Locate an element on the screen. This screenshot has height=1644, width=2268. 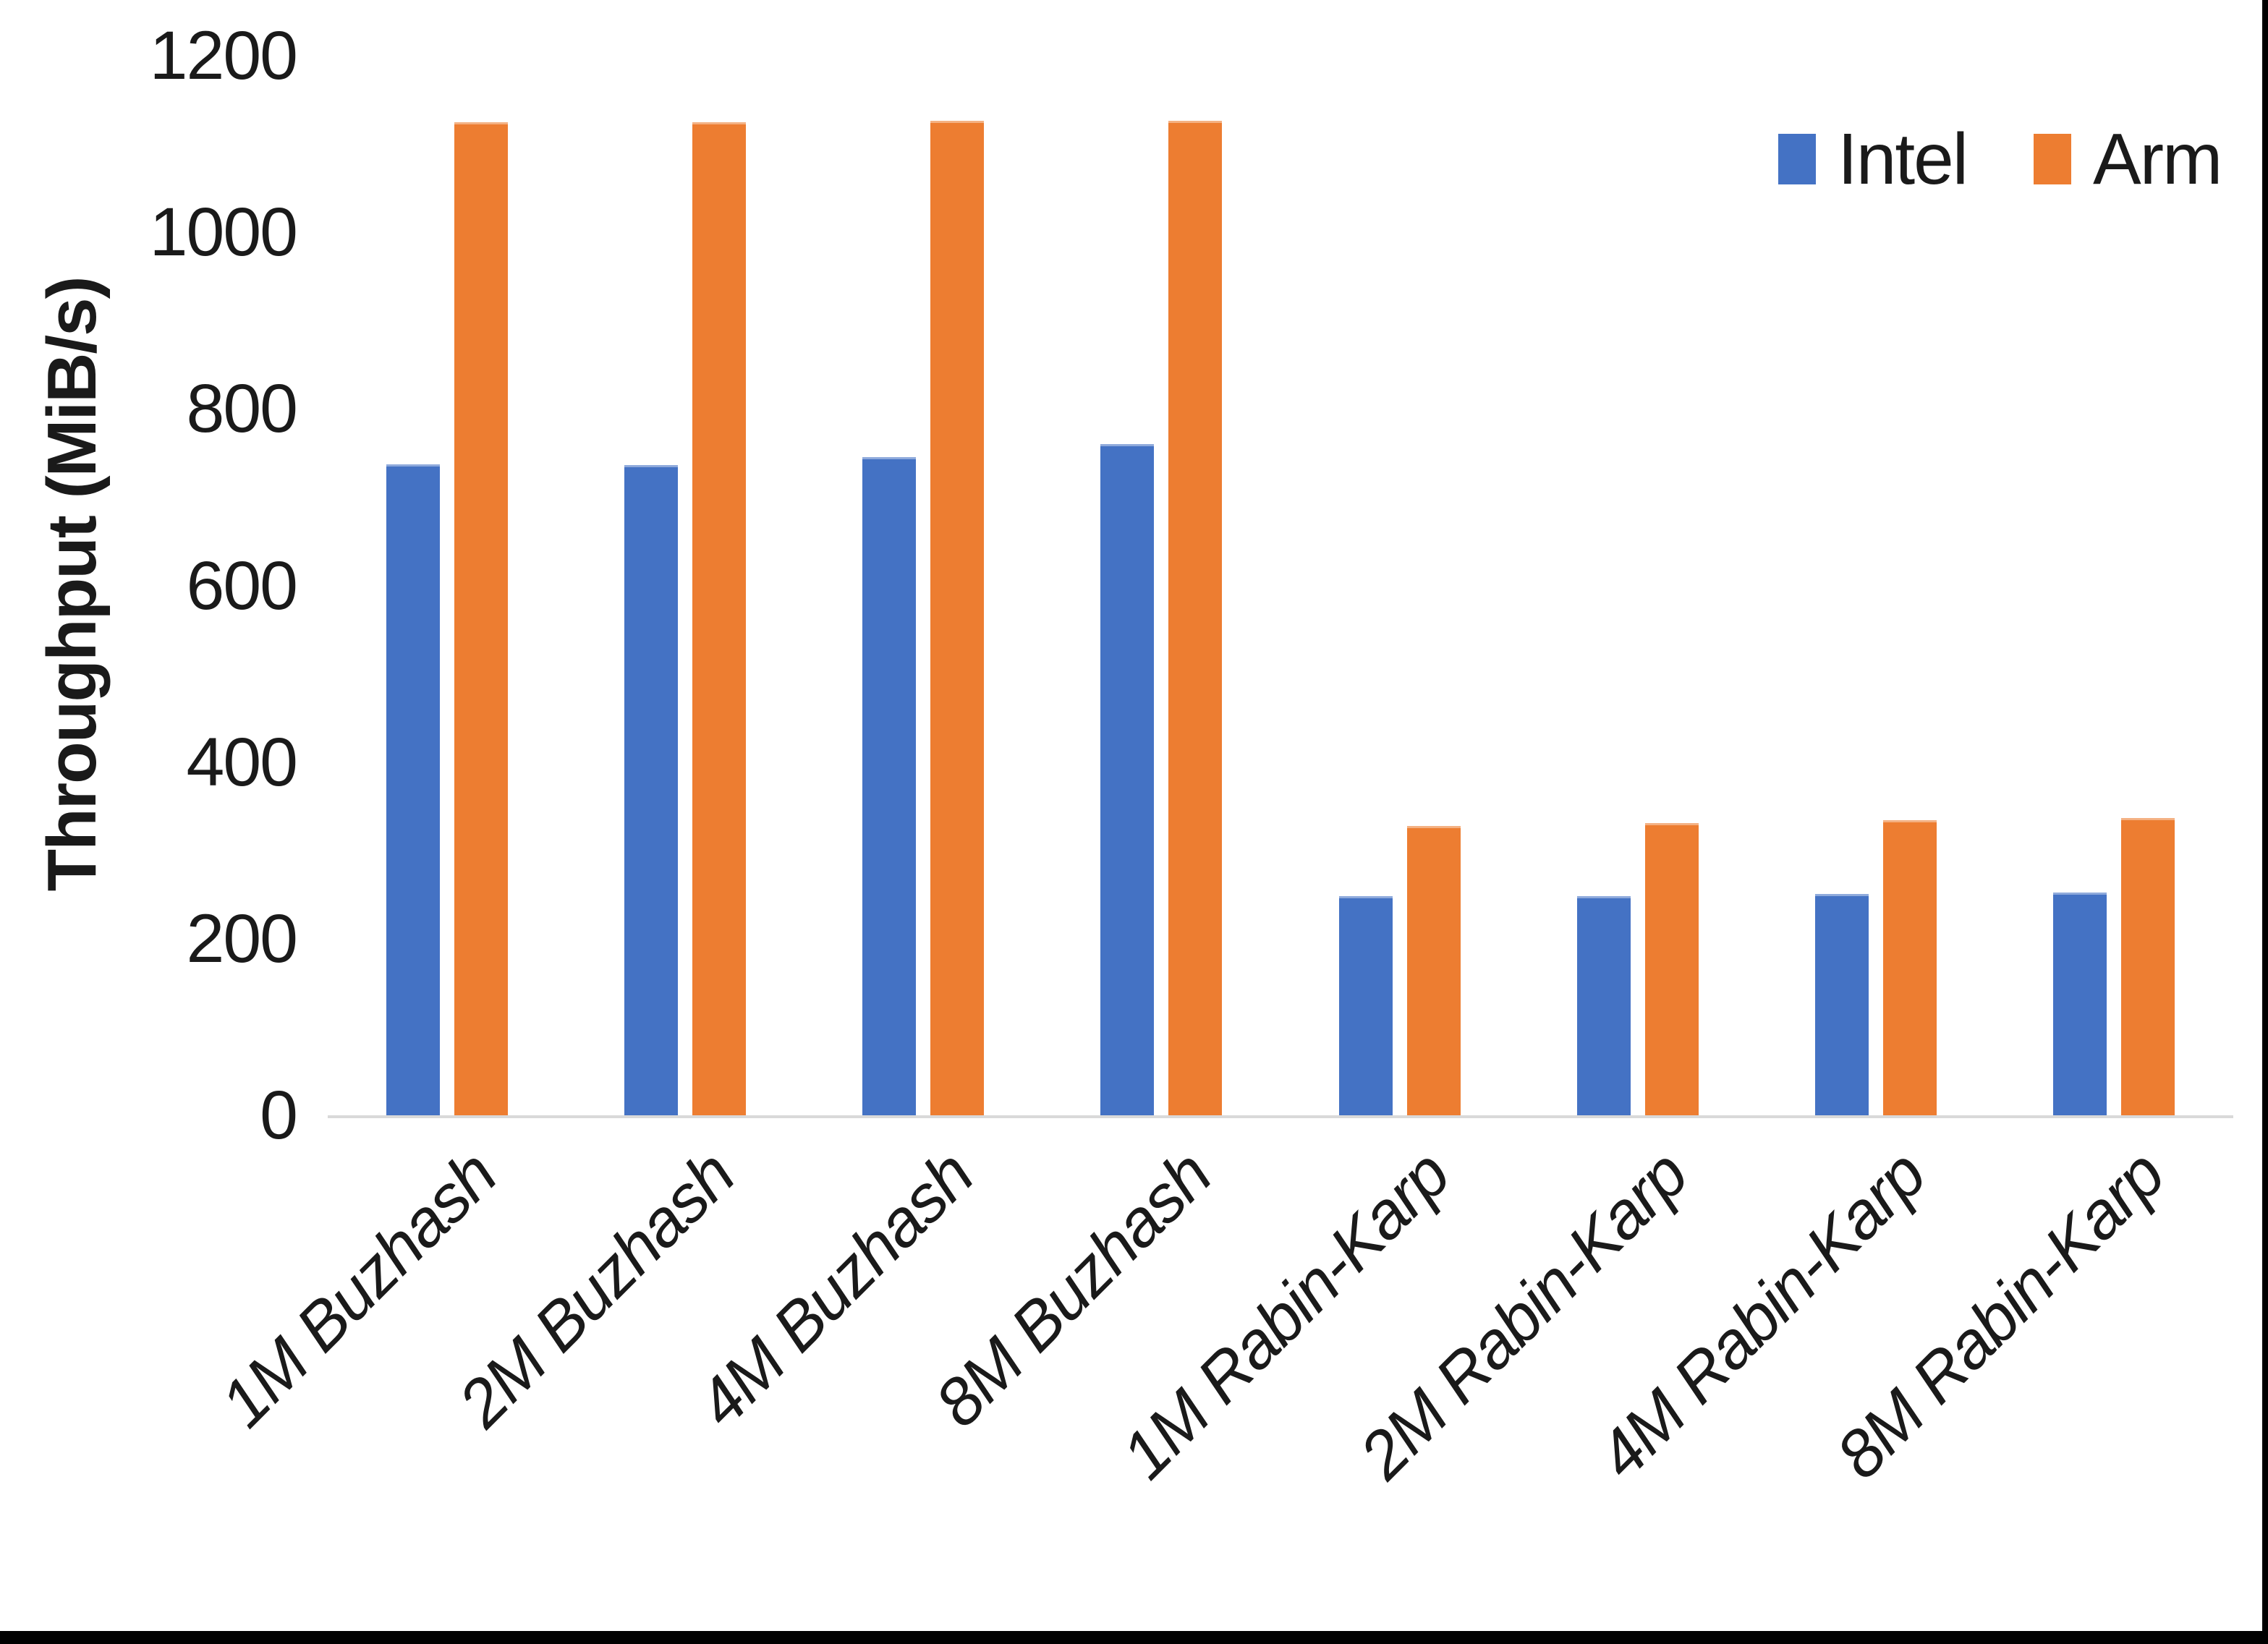
bar-intel-1m-buzhash is located at coordinates (413, 789).